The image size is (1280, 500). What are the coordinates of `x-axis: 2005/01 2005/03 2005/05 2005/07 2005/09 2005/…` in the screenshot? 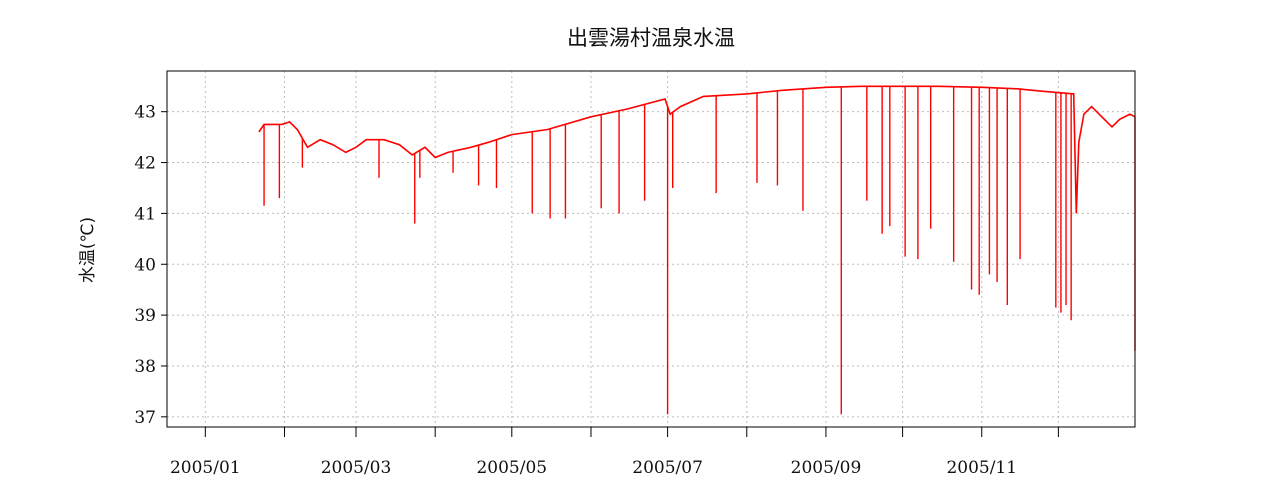 It's located at (614, 452).